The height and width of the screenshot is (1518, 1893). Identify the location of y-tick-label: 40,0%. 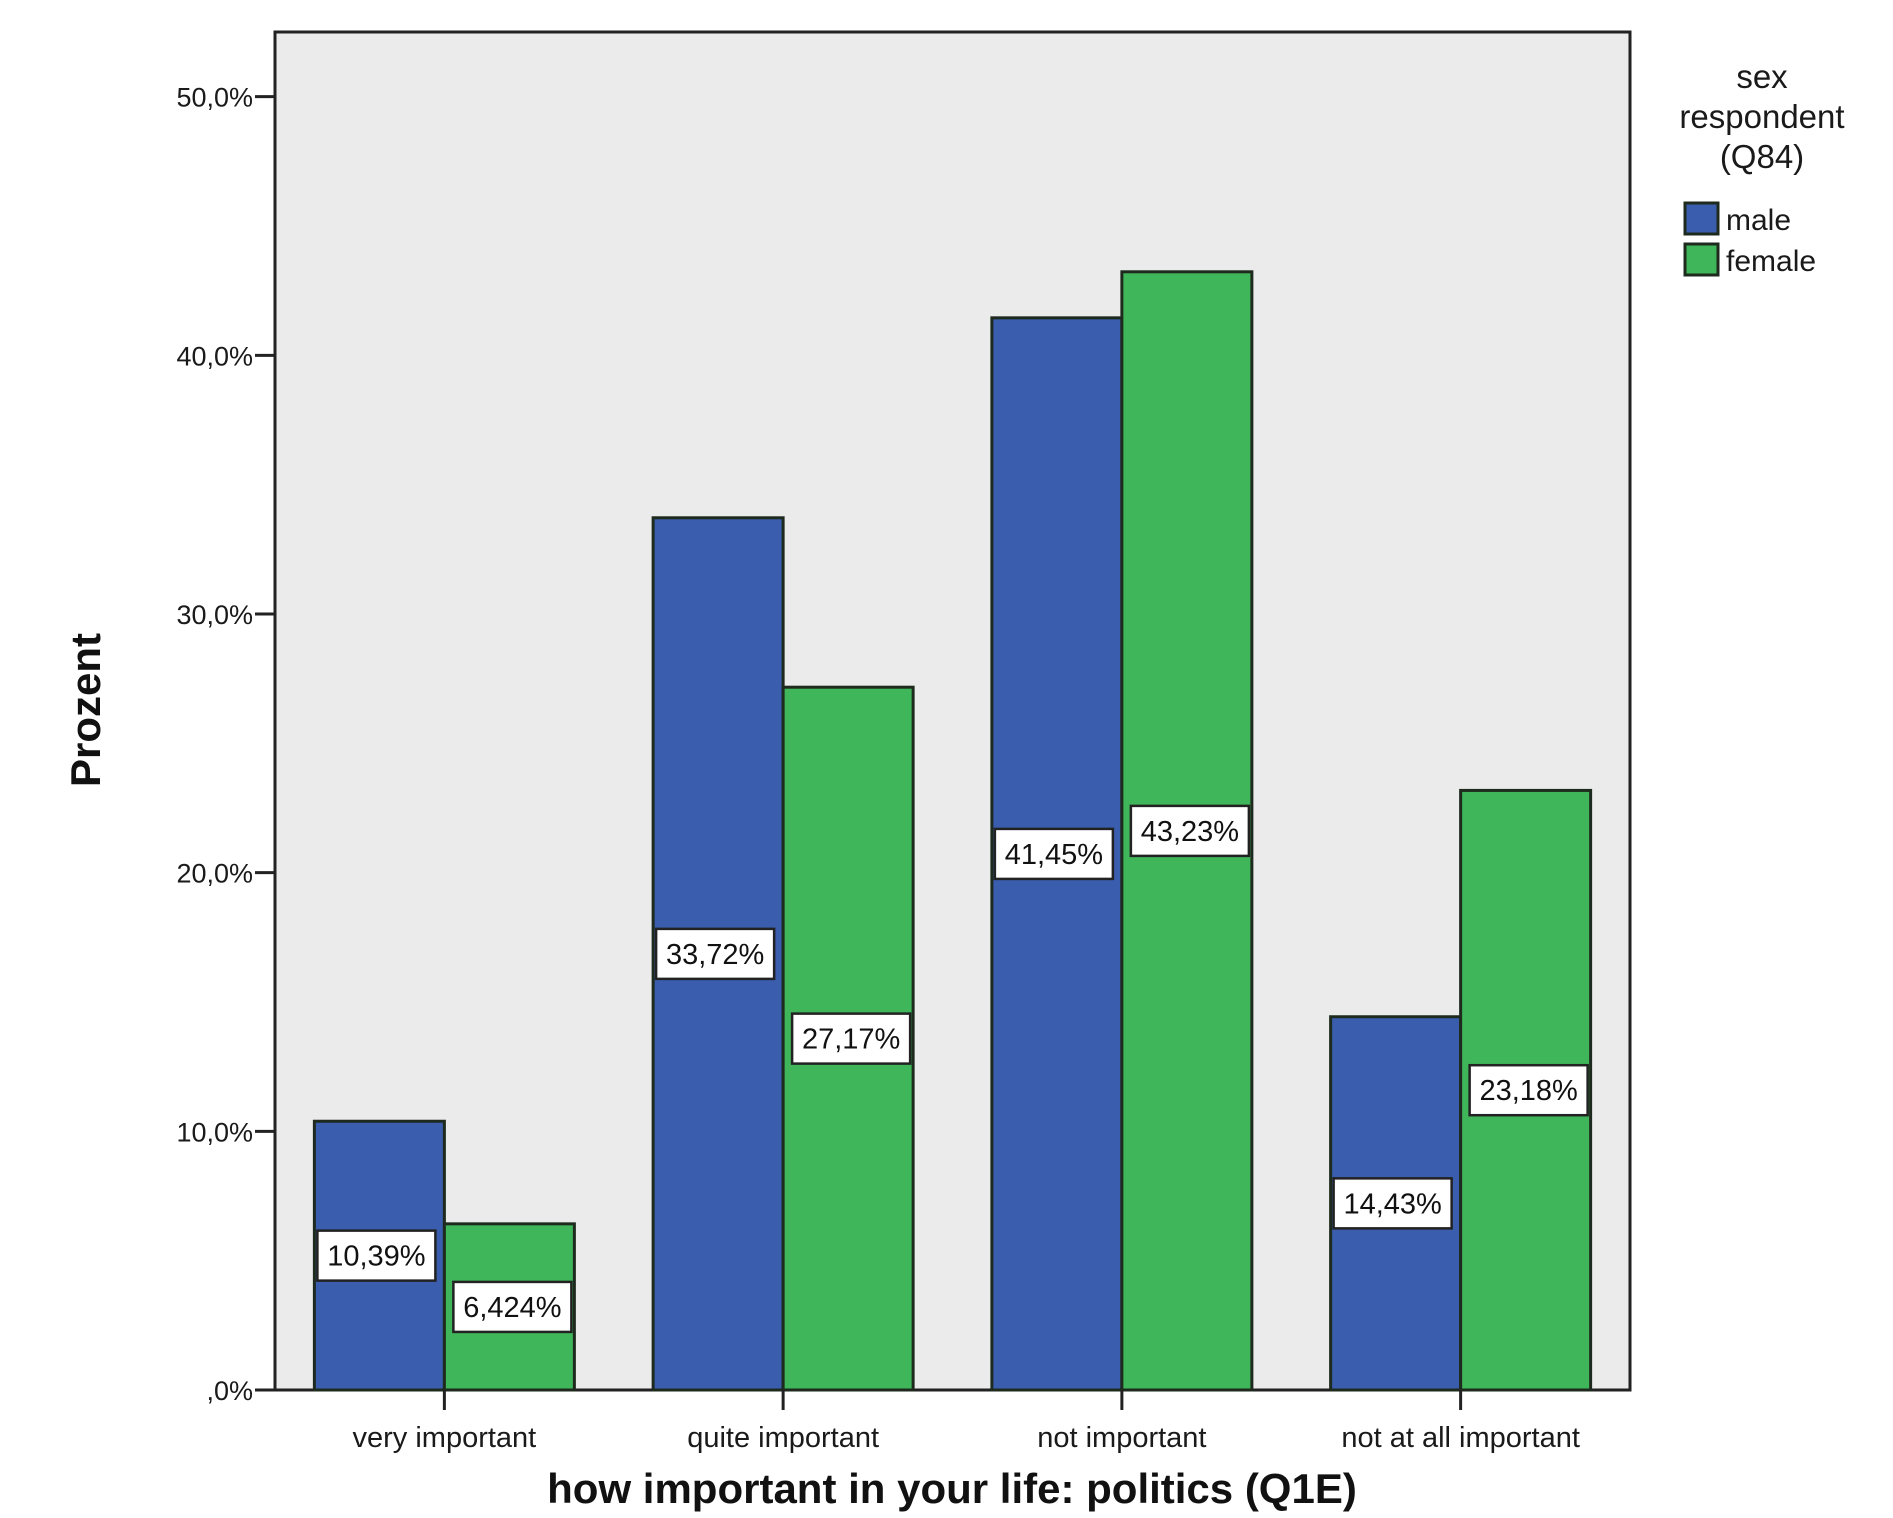
(214, 356).